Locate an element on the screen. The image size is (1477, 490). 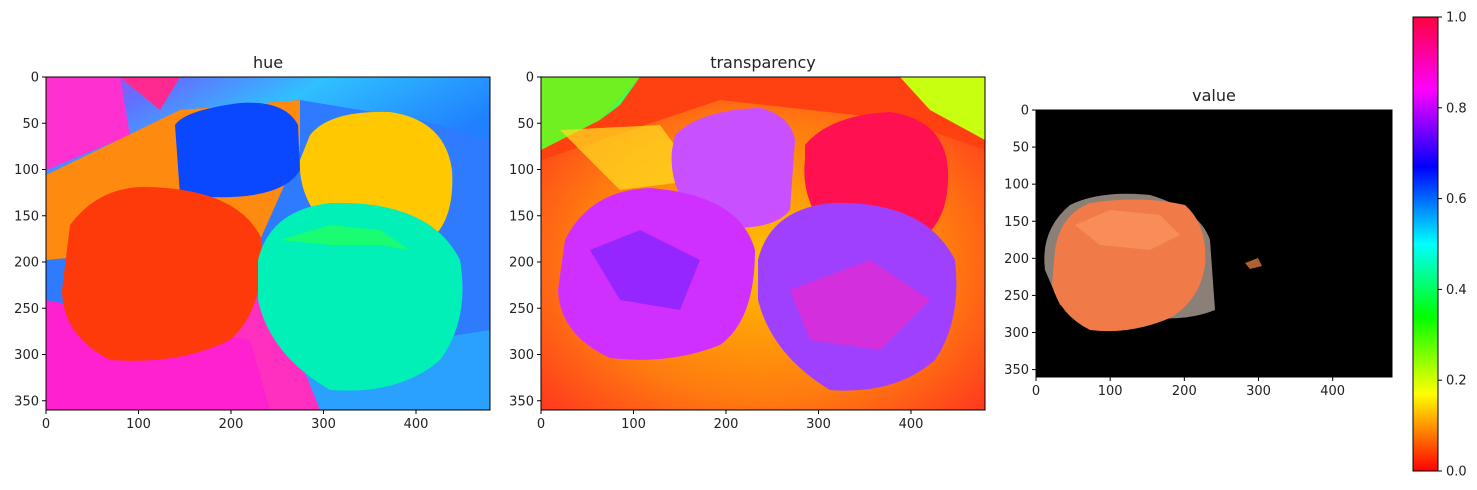
value-image is located at coordinates (1214, 243).